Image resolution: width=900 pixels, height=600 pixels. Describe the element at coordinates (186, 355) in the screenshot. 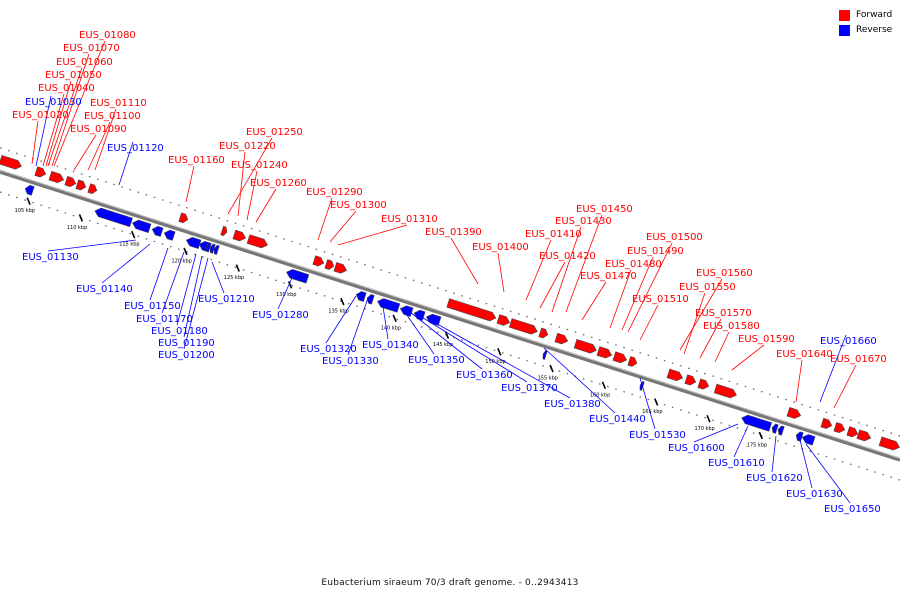

I see `gene-label: EUS_01200` at that location.